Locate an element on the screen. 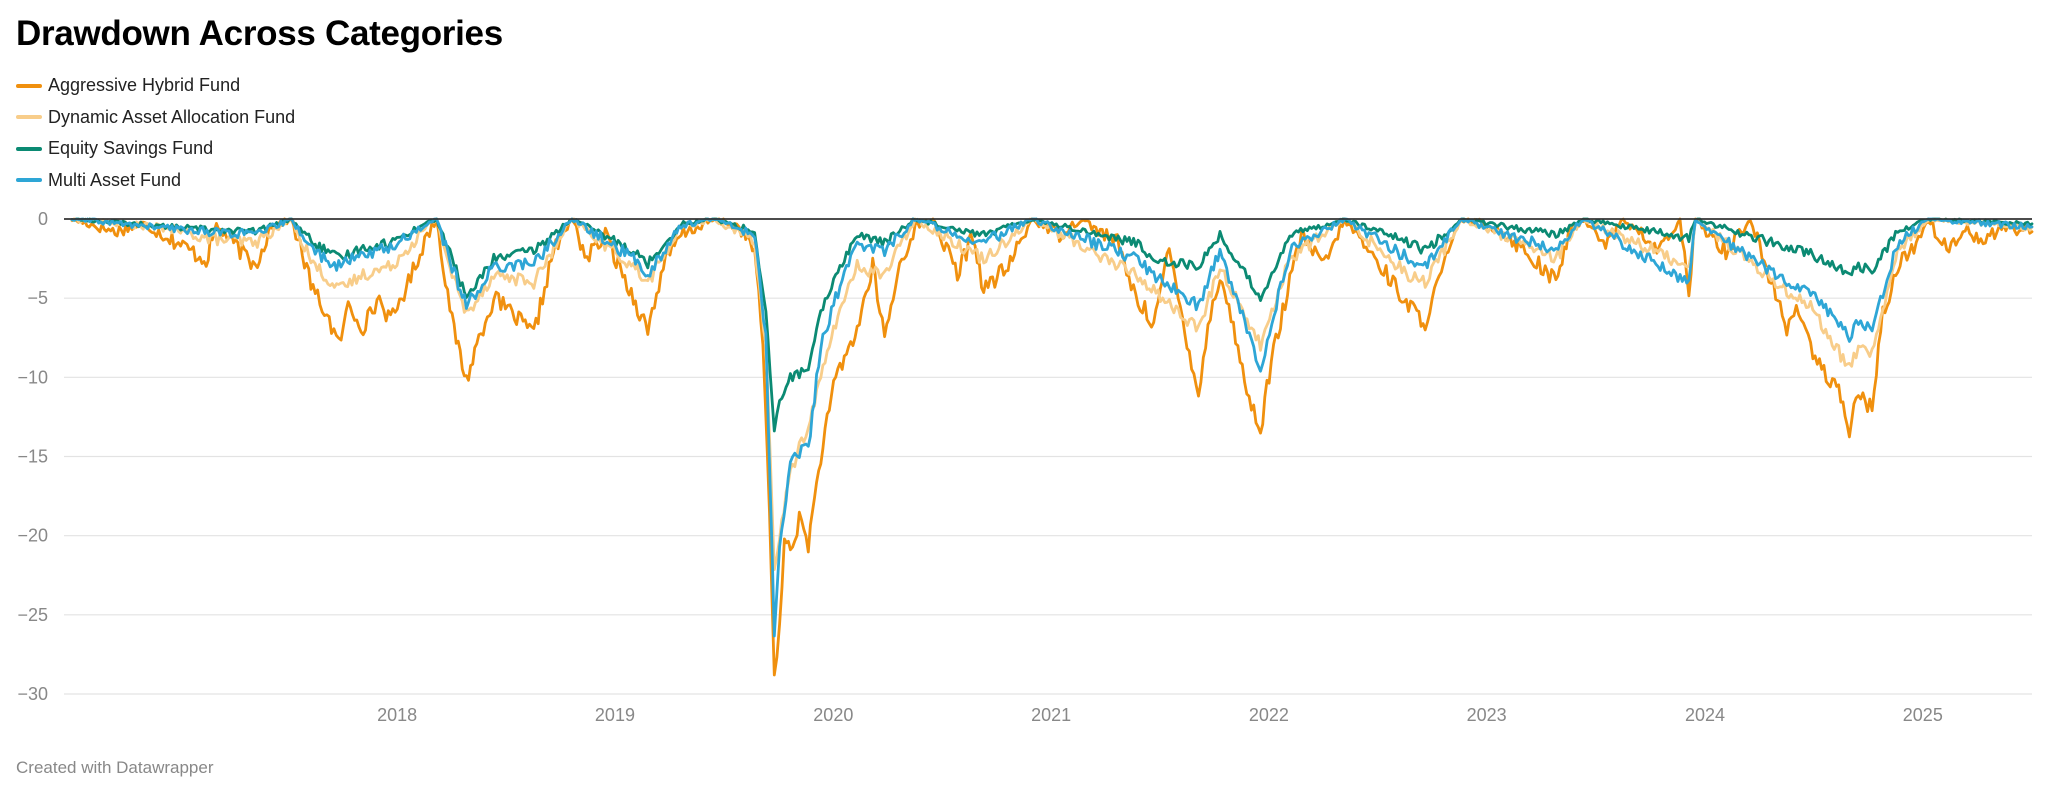  y-tick-label: −20 is located at coordinates (32, 536).